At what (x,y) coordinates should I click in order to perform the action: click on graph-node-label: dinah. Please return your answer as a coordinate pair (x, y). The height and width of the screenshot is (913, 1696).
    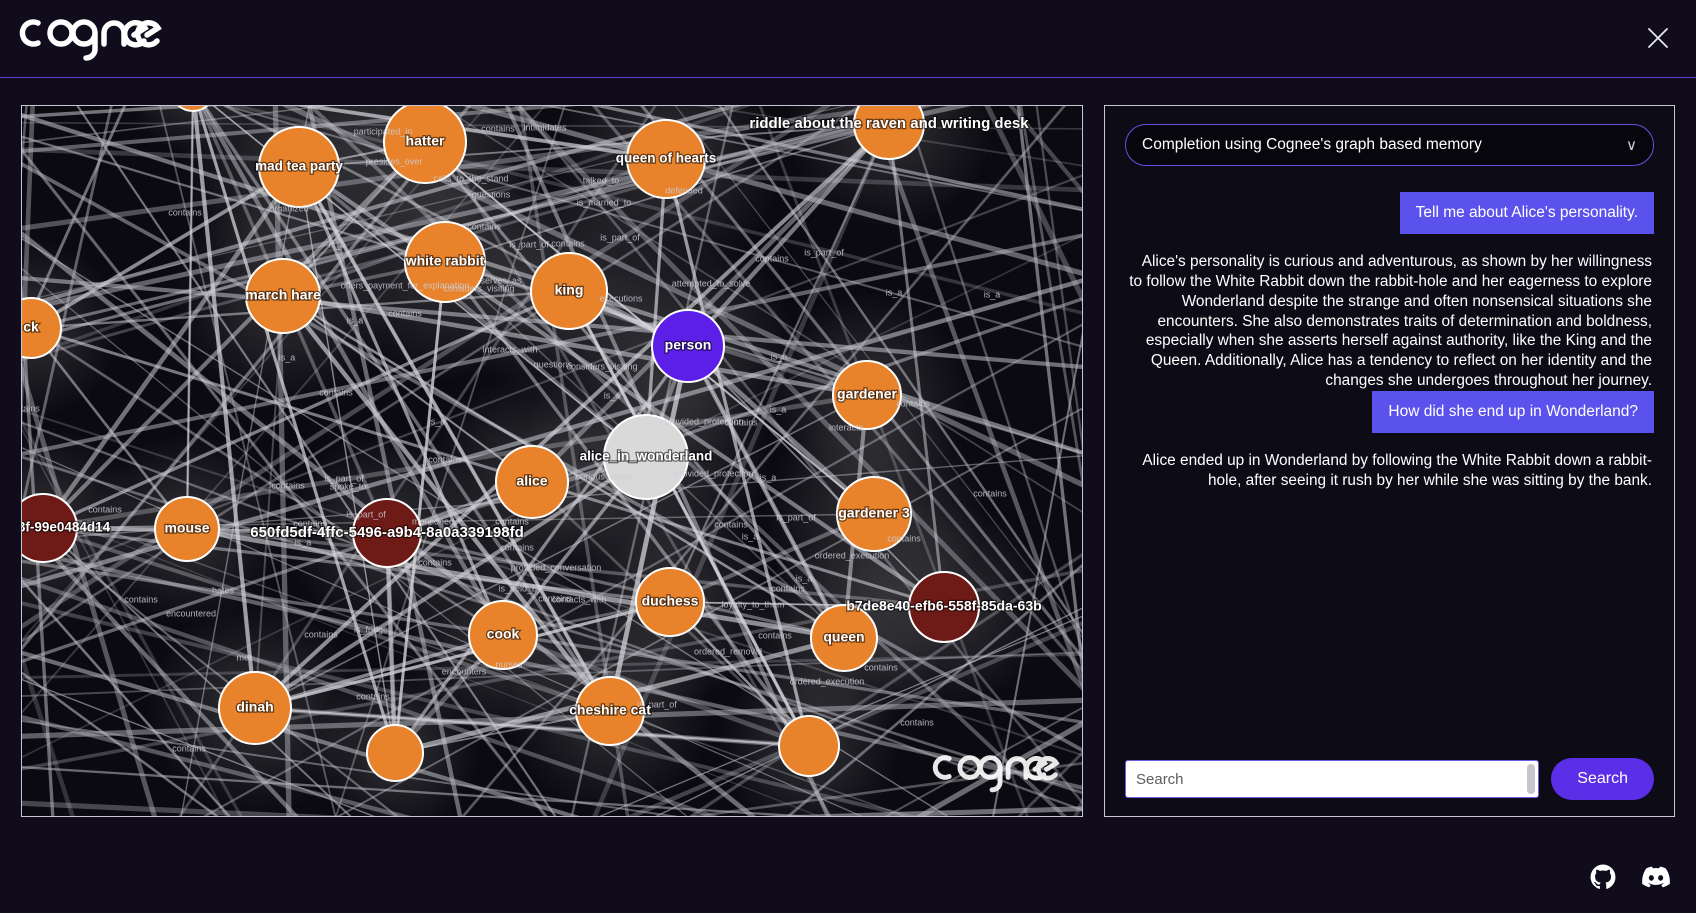
    Looking at the image, I should click on (254, 707).